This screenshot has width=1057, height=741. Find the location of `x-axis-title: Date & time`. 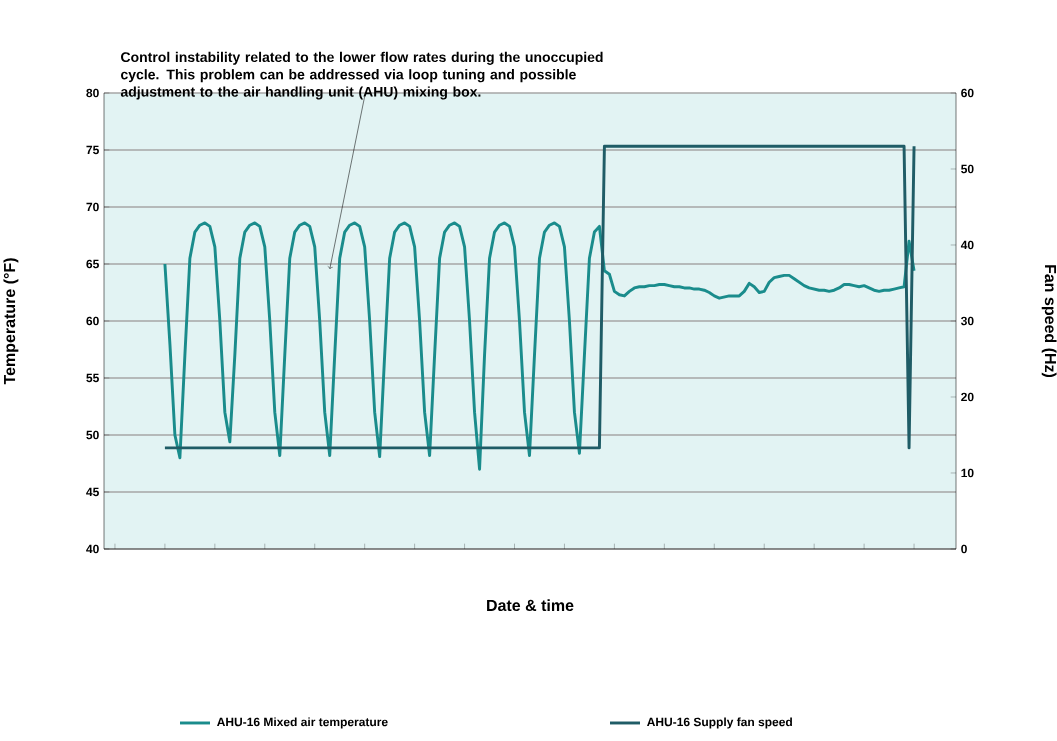

x-axis-title: Date & time is located at coordinates (530, 605).